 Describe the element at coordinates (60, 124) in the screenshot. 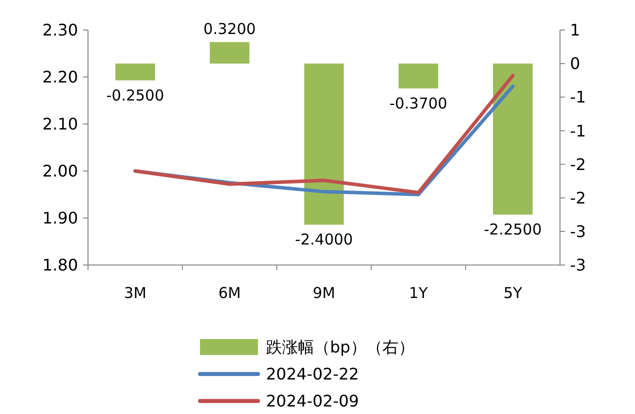

I see `y-tick-label: 2.10` at that location.